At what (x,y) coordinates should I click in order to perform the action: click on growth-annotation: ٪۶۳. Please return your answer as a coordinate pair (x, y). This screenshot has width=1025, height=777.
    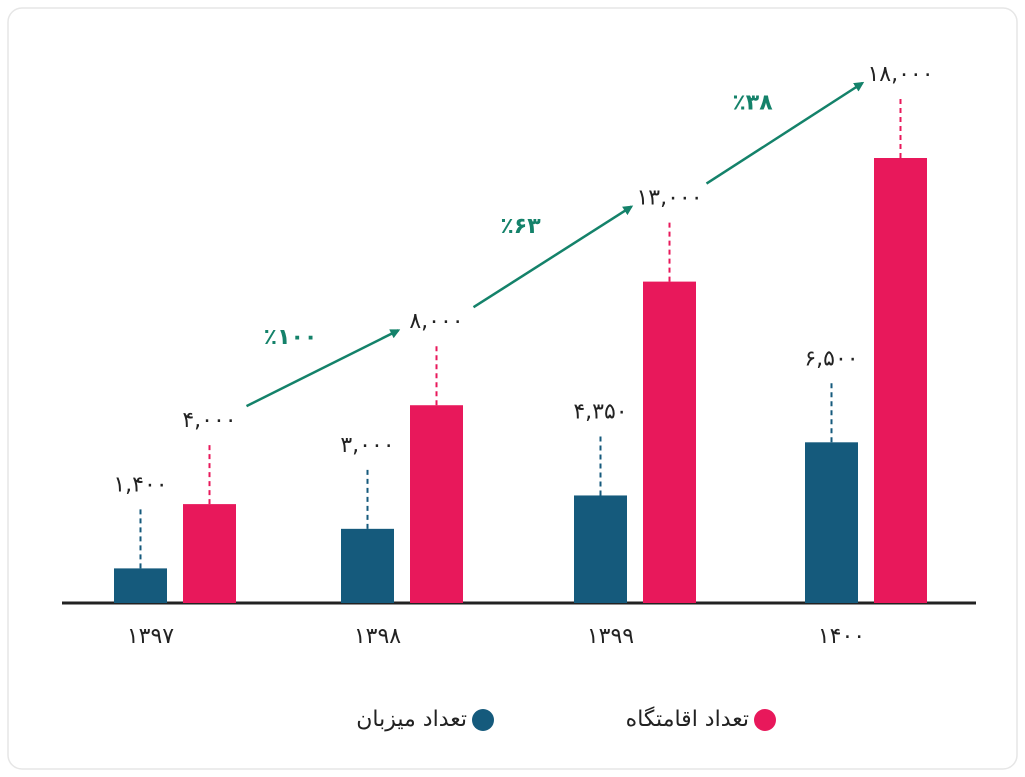
    Looking at the image, I should click on (520, 226).